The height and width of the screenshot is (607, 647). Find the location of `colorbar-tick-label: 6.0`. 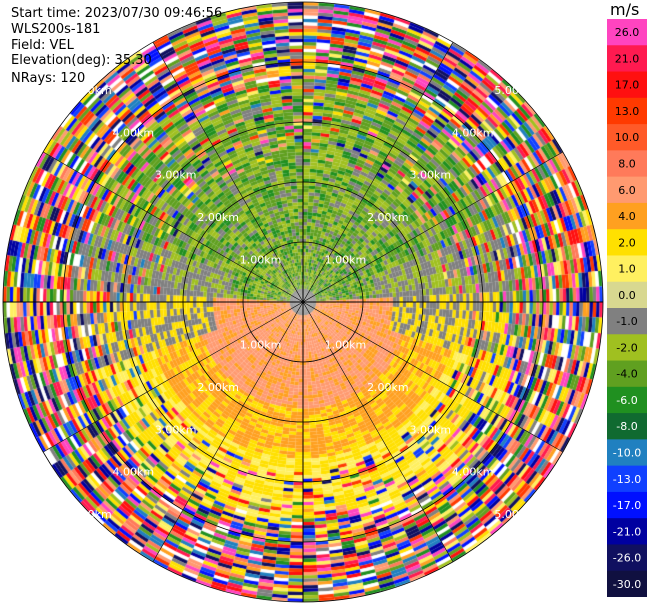

colorbar-tick-label: 6.0 is located at coordinates (627, 190).